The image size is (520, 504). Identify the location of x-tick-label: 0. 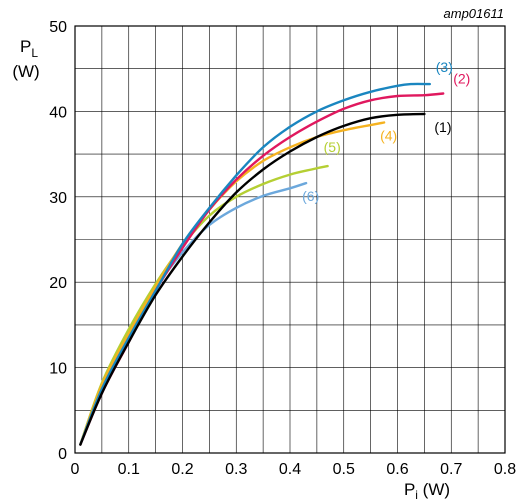
(75, 469).